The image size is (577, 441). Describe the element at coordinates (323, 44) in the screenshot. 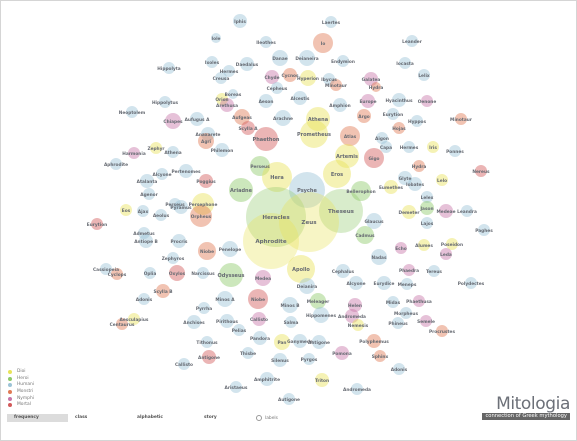

I see `node-label: Io` at that location.